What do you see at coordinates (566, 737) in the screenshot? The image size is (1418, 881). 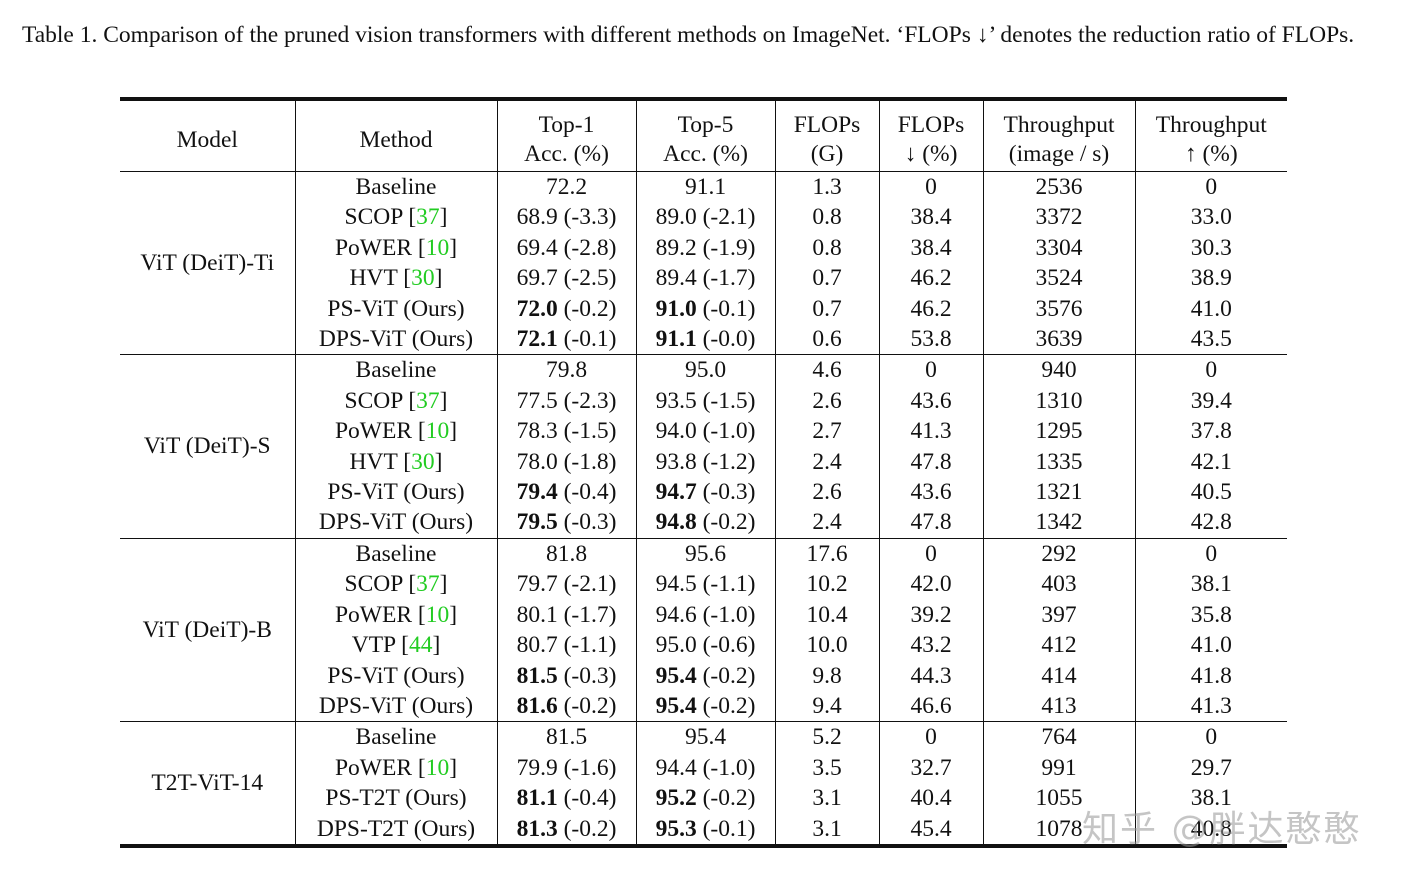 I see `top1-value: 81.5` at bounding box center [566, 737].